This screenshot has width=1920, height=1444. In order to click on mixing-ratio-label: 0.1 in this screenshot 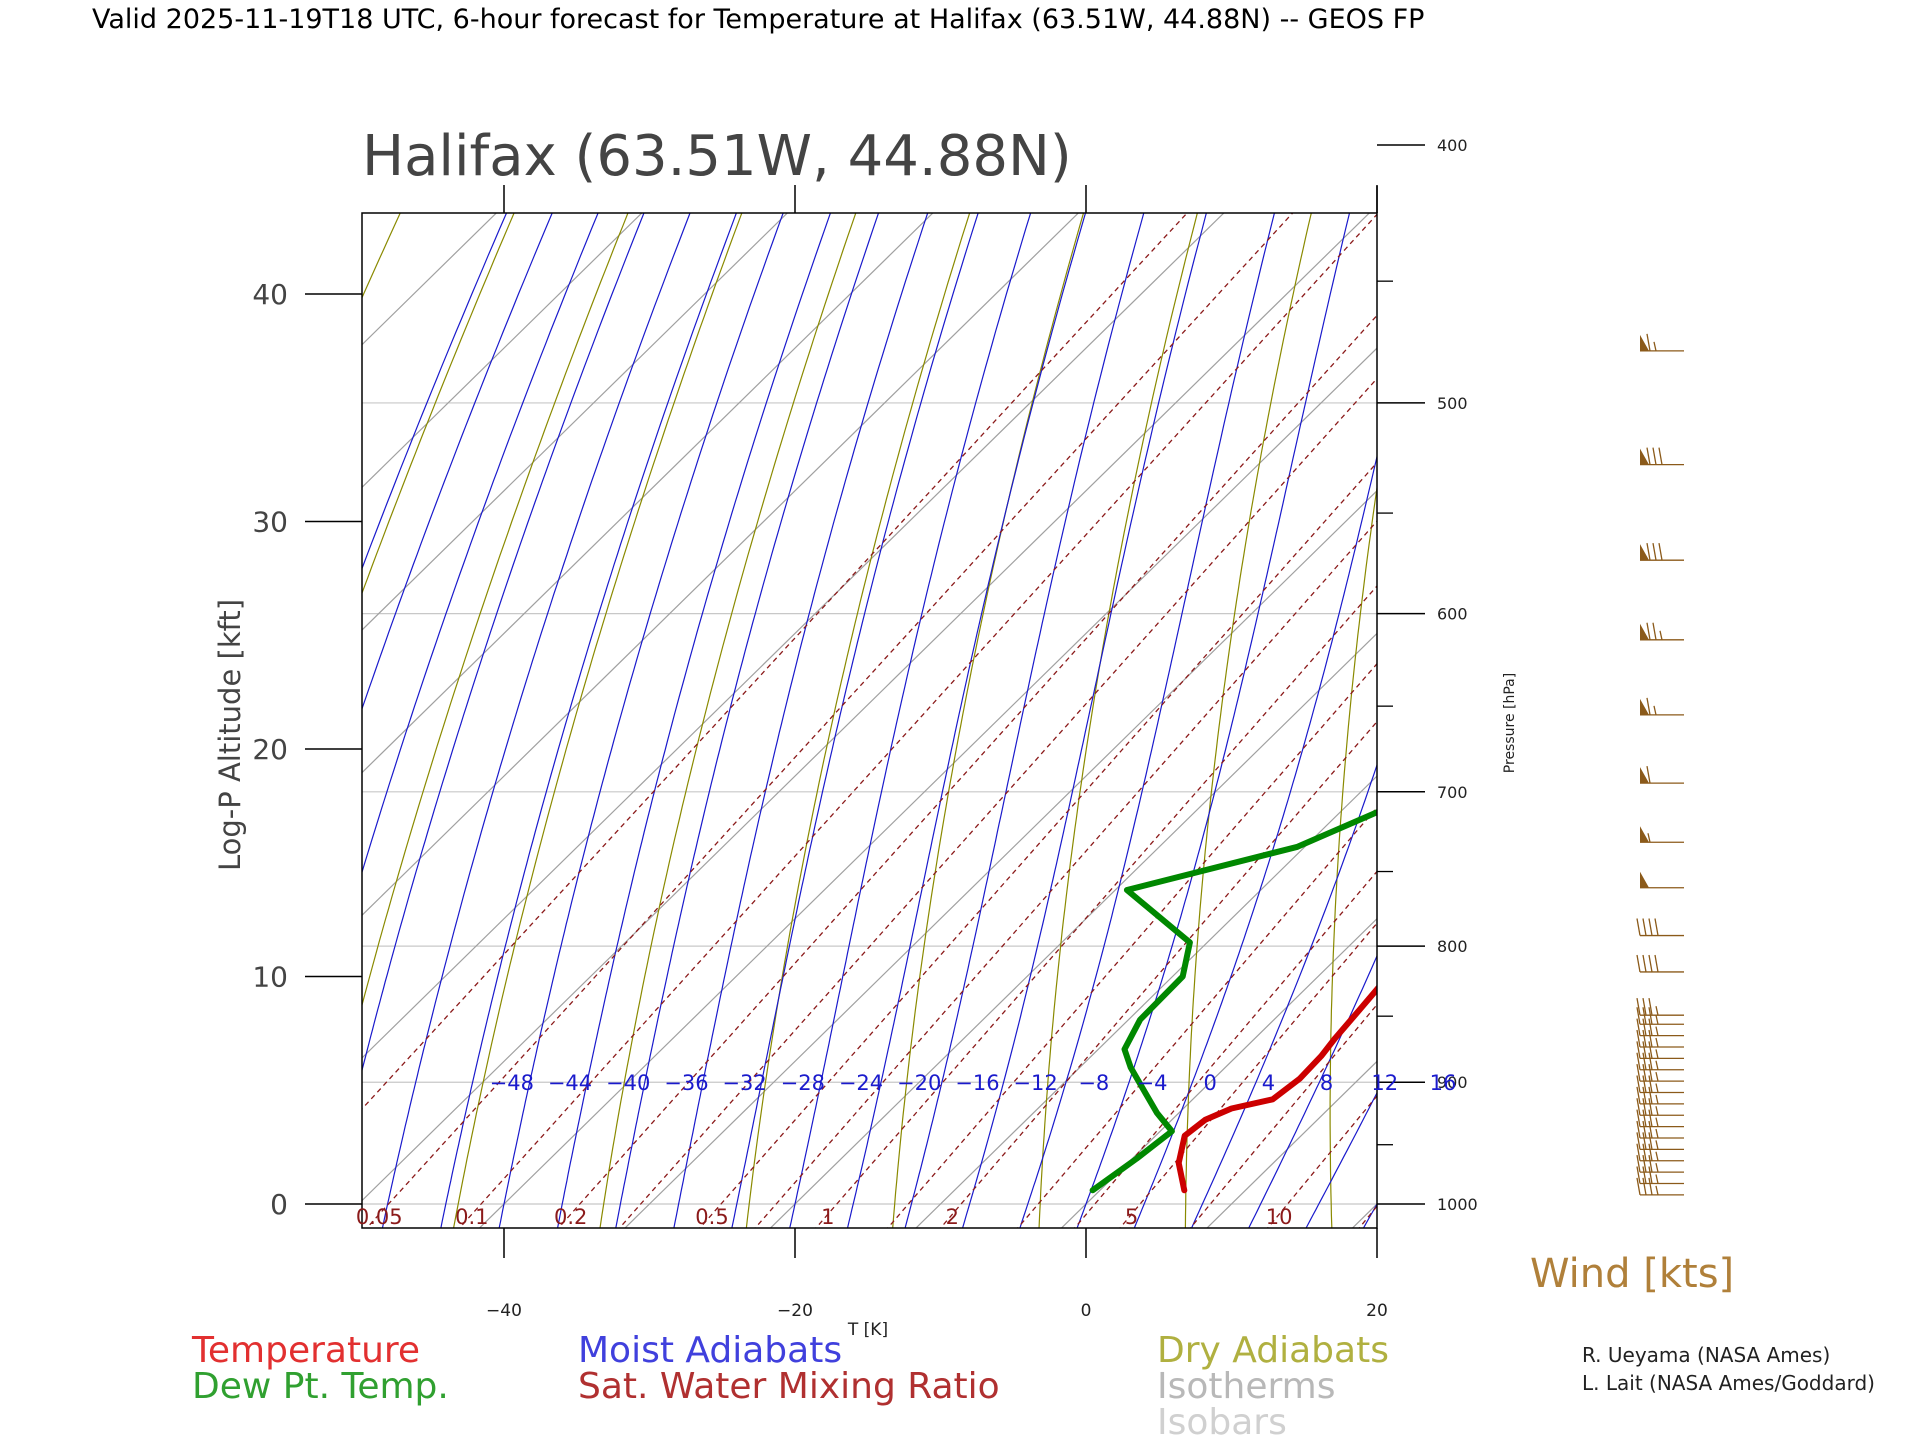, I will do `click(471, 1217)`.